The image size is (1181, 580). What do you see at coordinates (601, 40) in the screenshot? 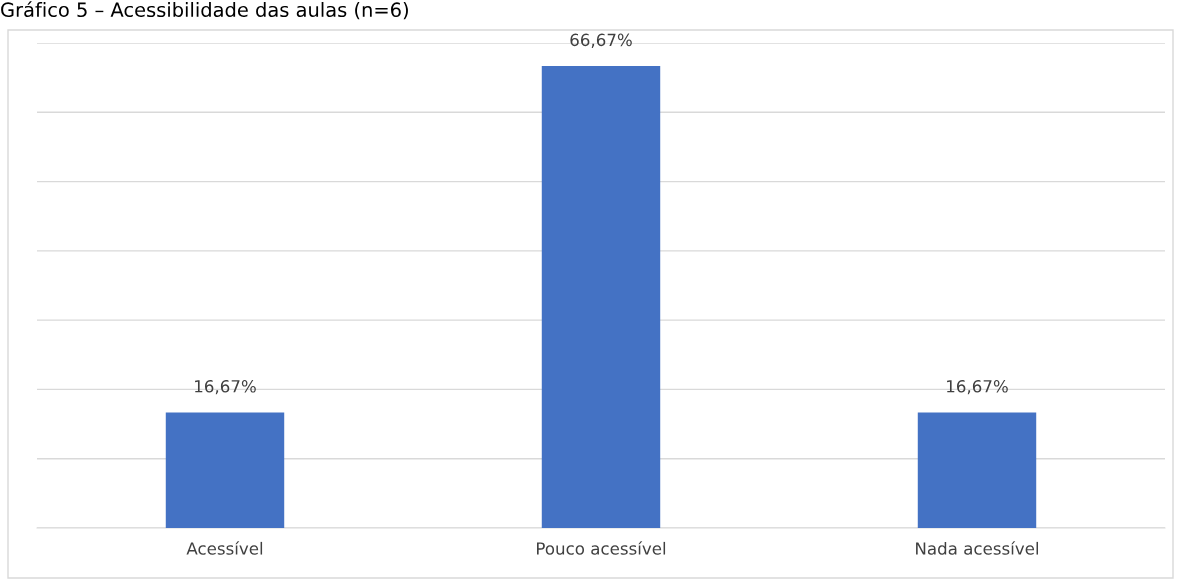
I see `data-label: 66,67%` at bounding box center [601, 40].